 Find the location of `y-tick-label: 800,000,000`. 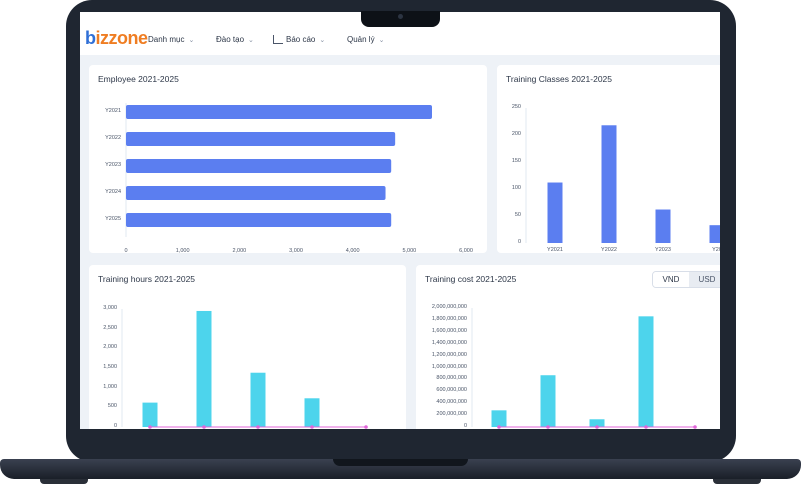

y-tick-label: 800,000,000 is located at coordinates (451, 378).